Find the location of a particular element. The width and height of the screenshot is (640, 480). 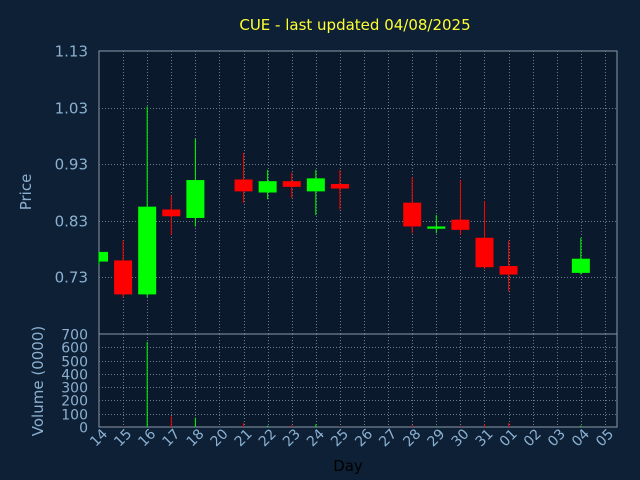

x-tick-label: 03 is located at coordinates (557, 438).